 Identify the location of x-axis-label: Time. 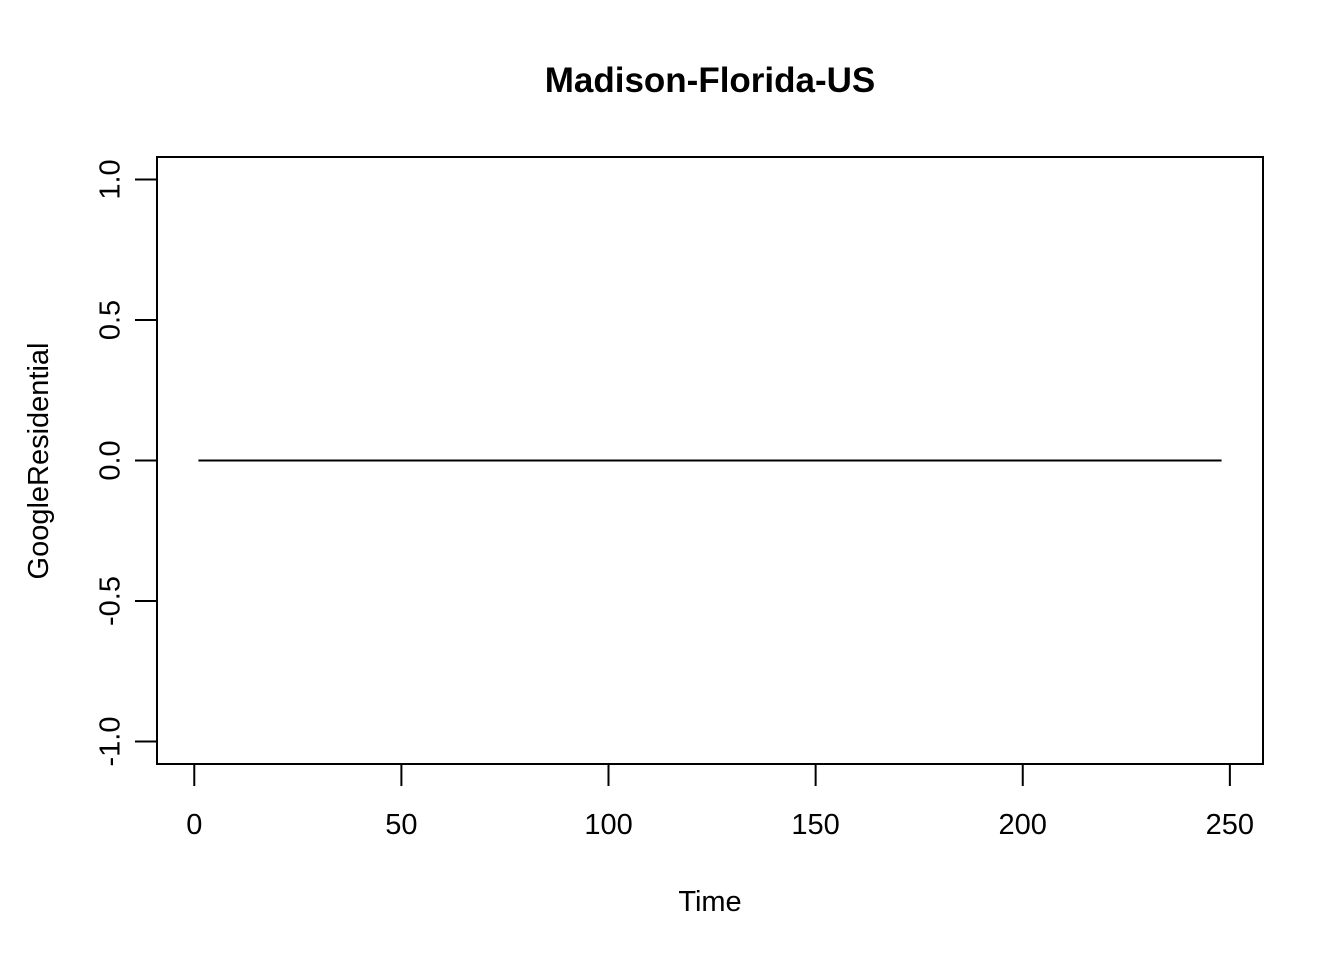
(709, 902).